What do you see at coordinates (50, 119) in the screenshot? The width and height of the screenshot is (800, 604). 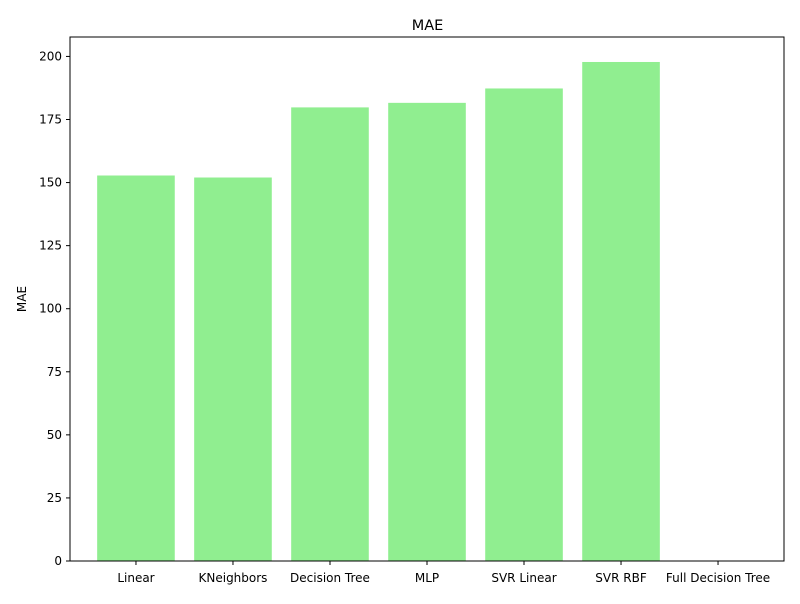 I see `y-tick-label: 175` at bounding box center [50, 119].